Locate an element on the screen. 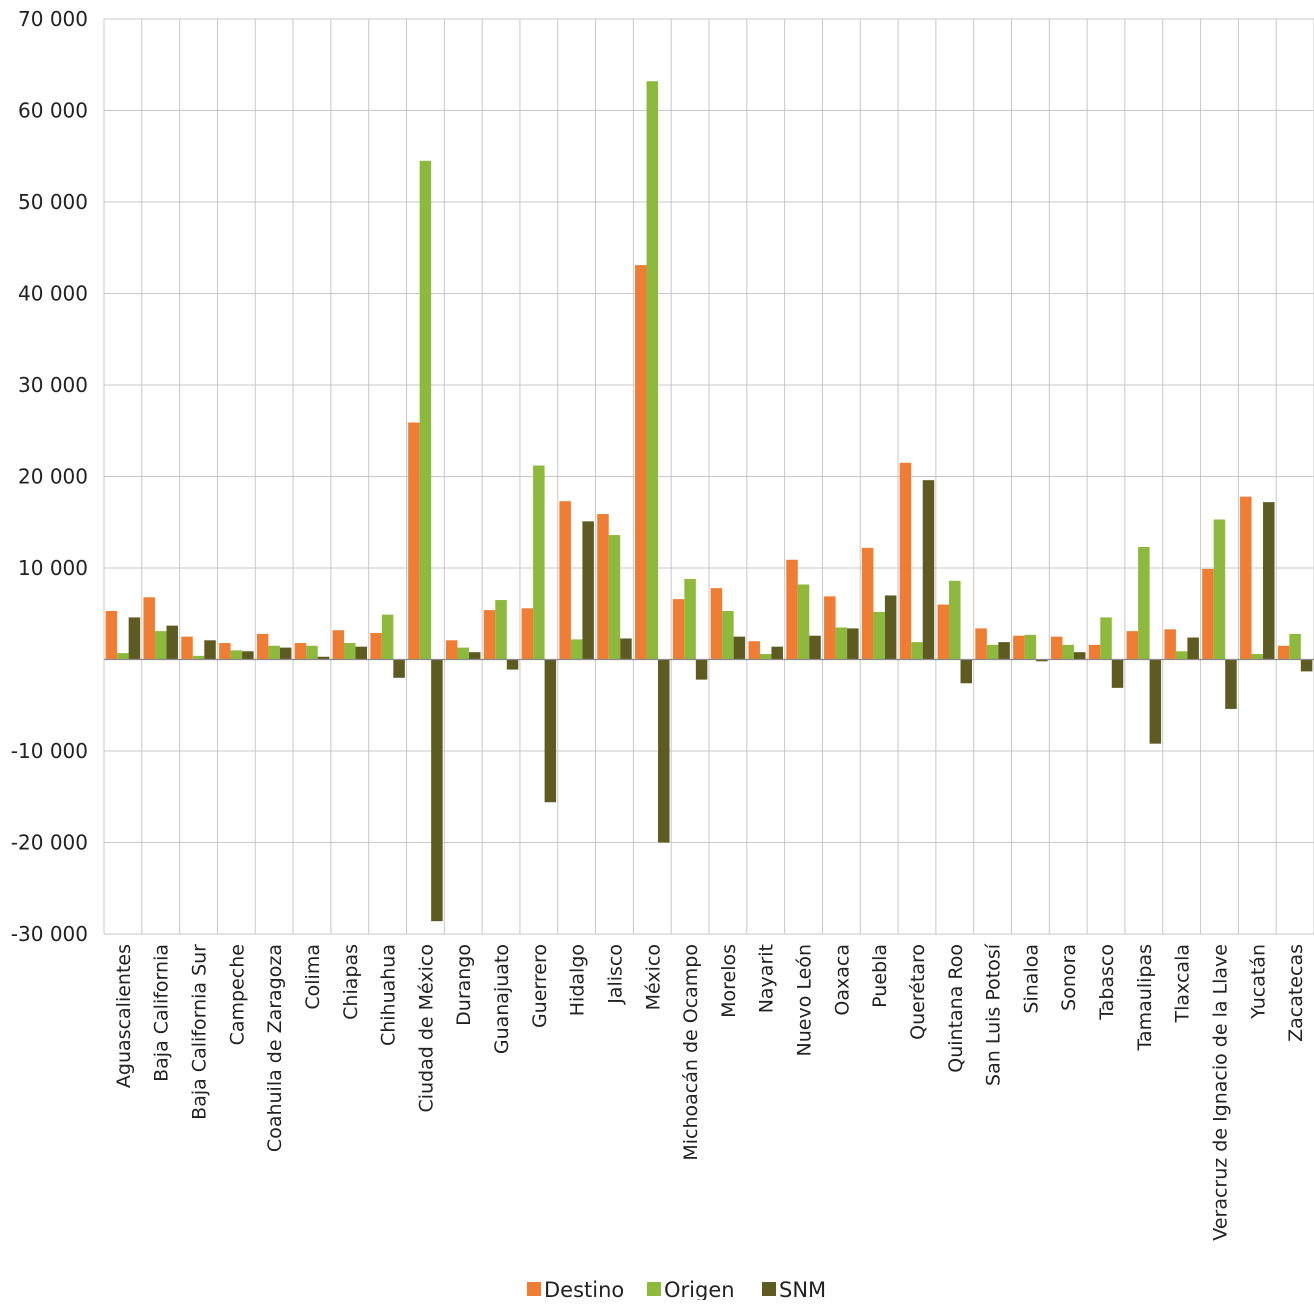 The width and height of the screenshot is (1314, 1304). x-tick-label: Guerrero is located at coordinates (540, 986).